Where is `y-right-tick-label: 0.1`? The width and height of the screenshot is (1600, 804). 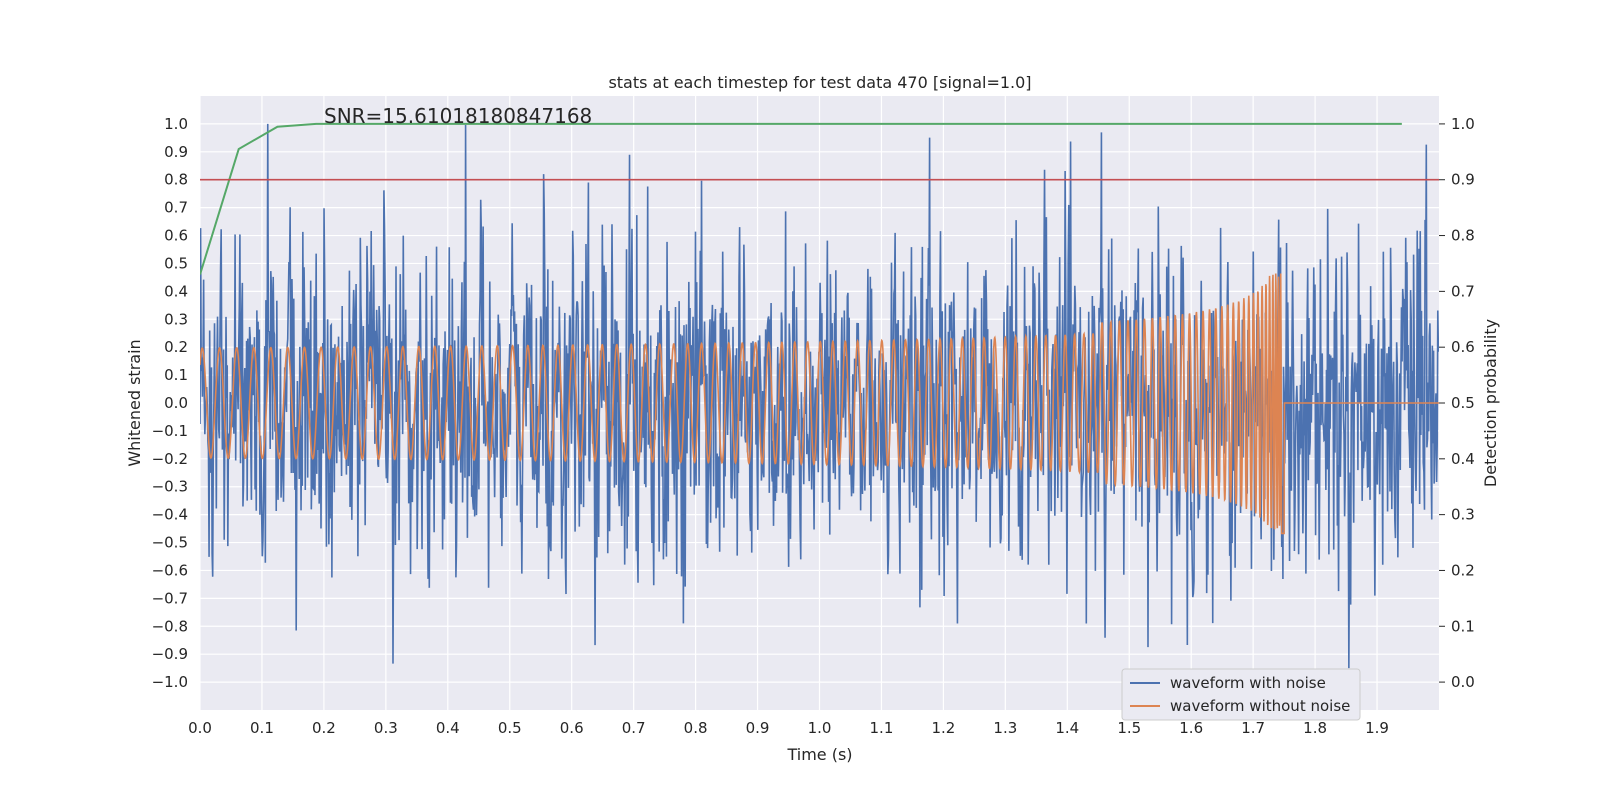 y-right-tick-label: 0.1 is located at coordinates (1463, 626).